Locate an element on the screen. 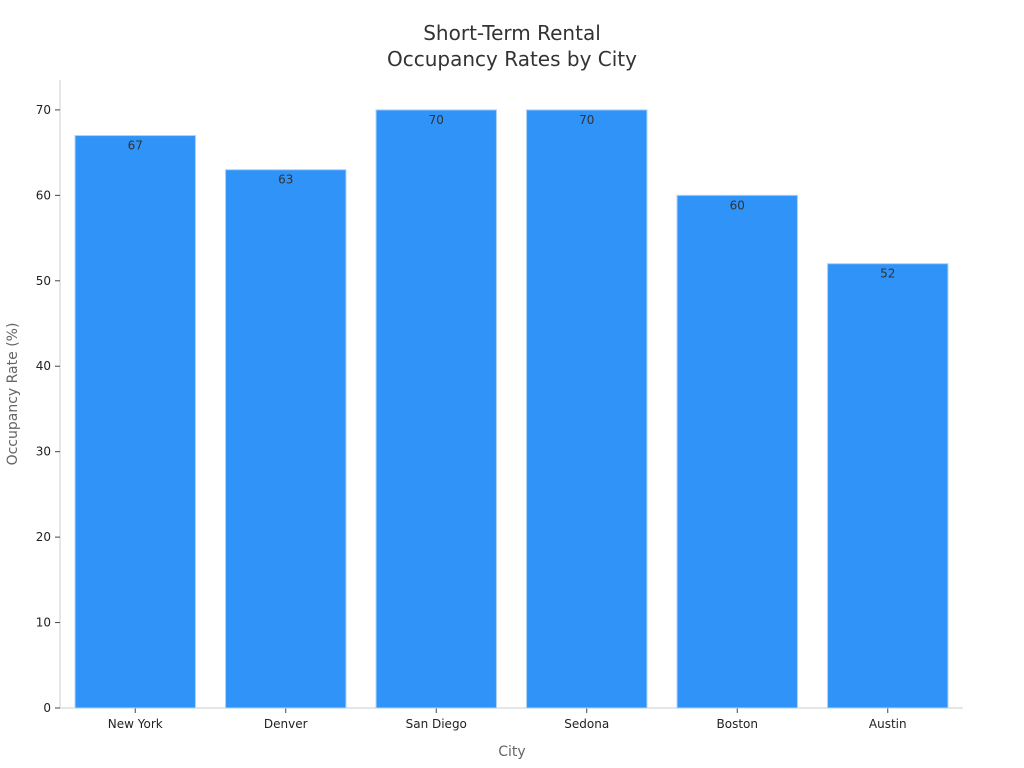 The image size is (1024, 768). bar-value-label: 63 is located at coordinates (285, 180).